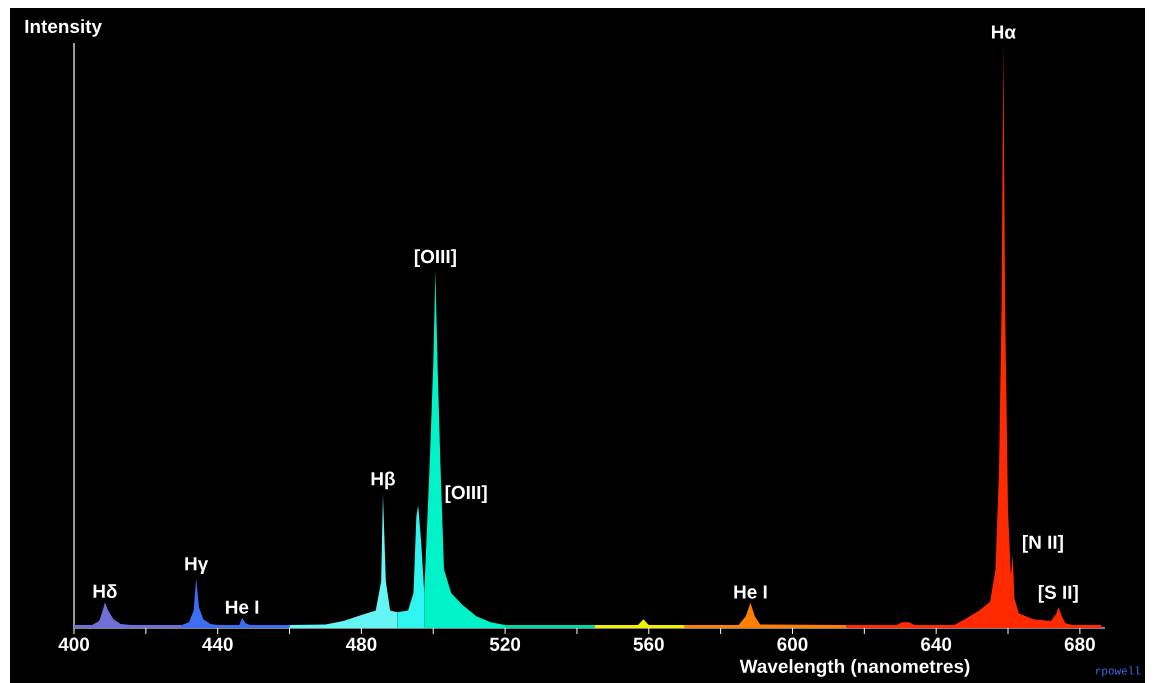 The image size is (1160, 683). What do you see at coordinates (854, 668) in the screenshot?
I see `x-axis-title: Wavelength (nanometres)` at bounding box center [854, 668].